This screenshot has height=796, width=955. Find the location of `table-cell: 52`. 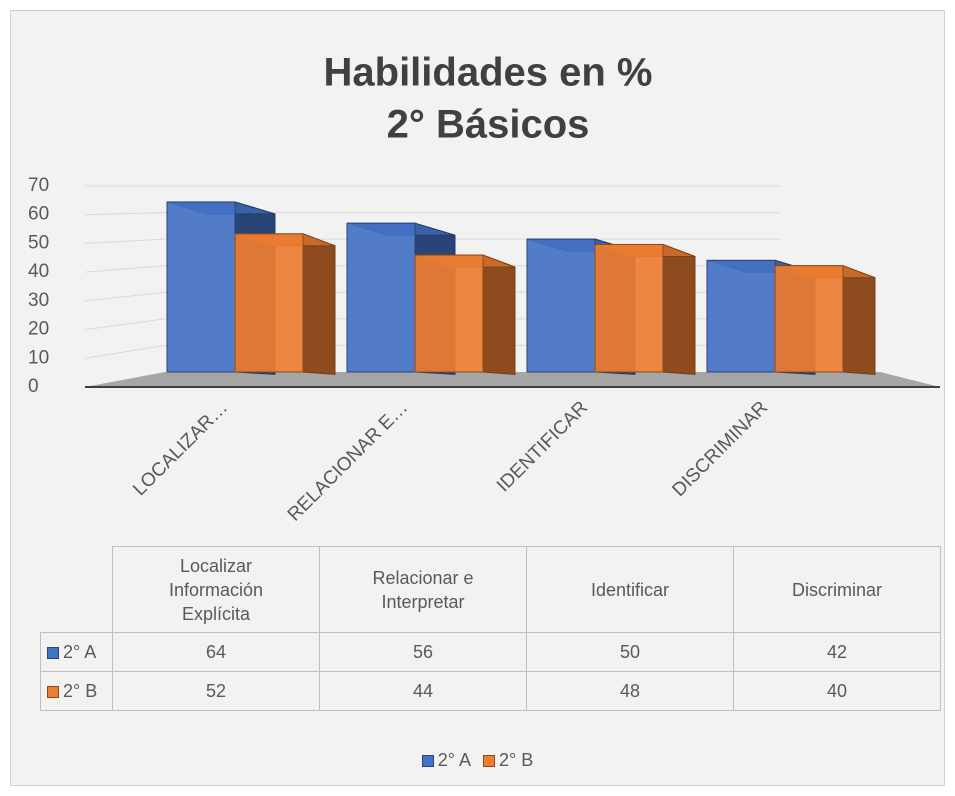

table-cell: 52 is located at coordinates (216, 691).